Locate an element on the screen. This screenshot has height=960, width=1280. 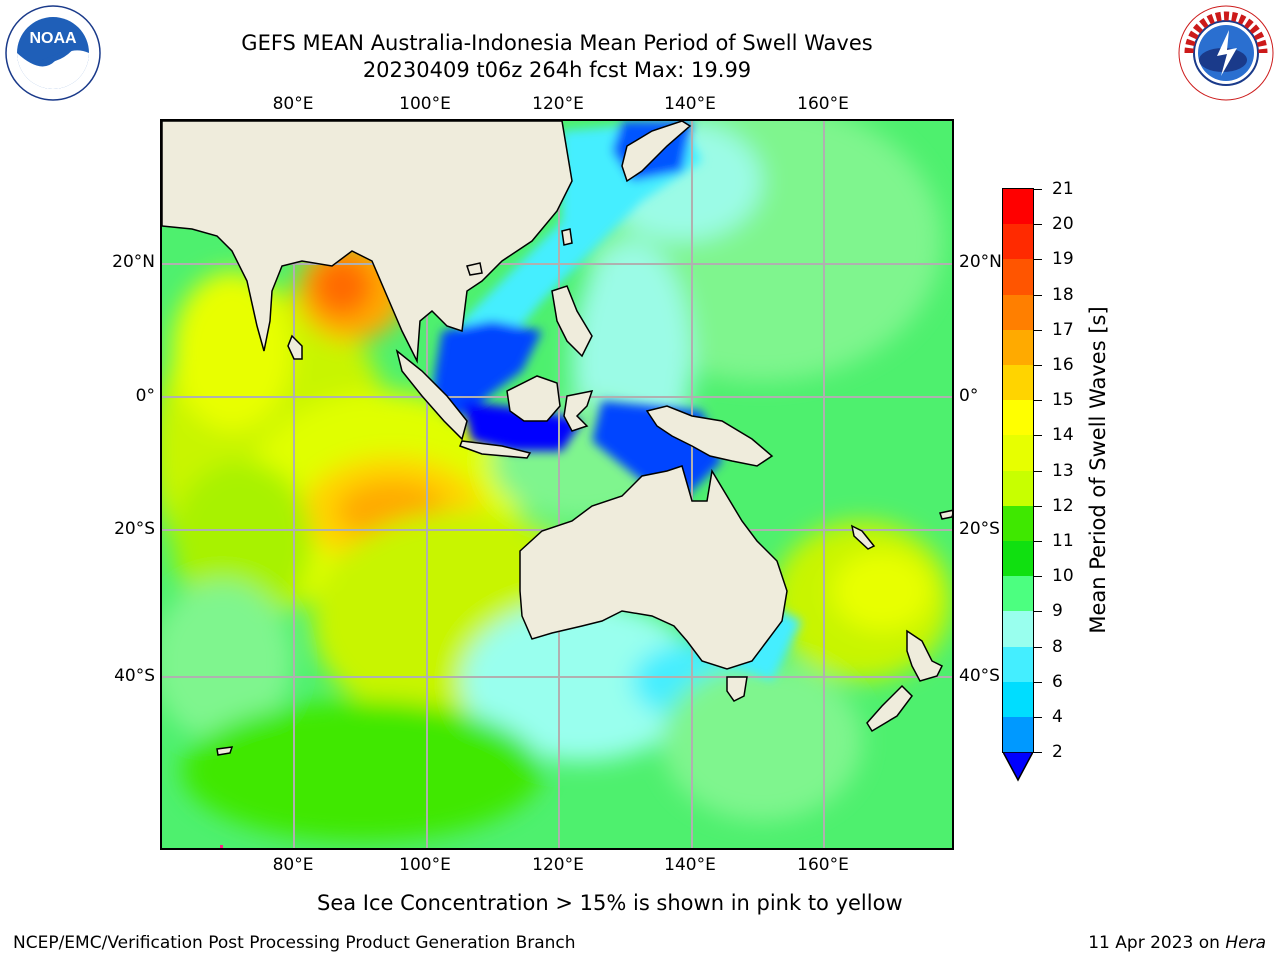
land-australia is located at coordinates (653, 567).